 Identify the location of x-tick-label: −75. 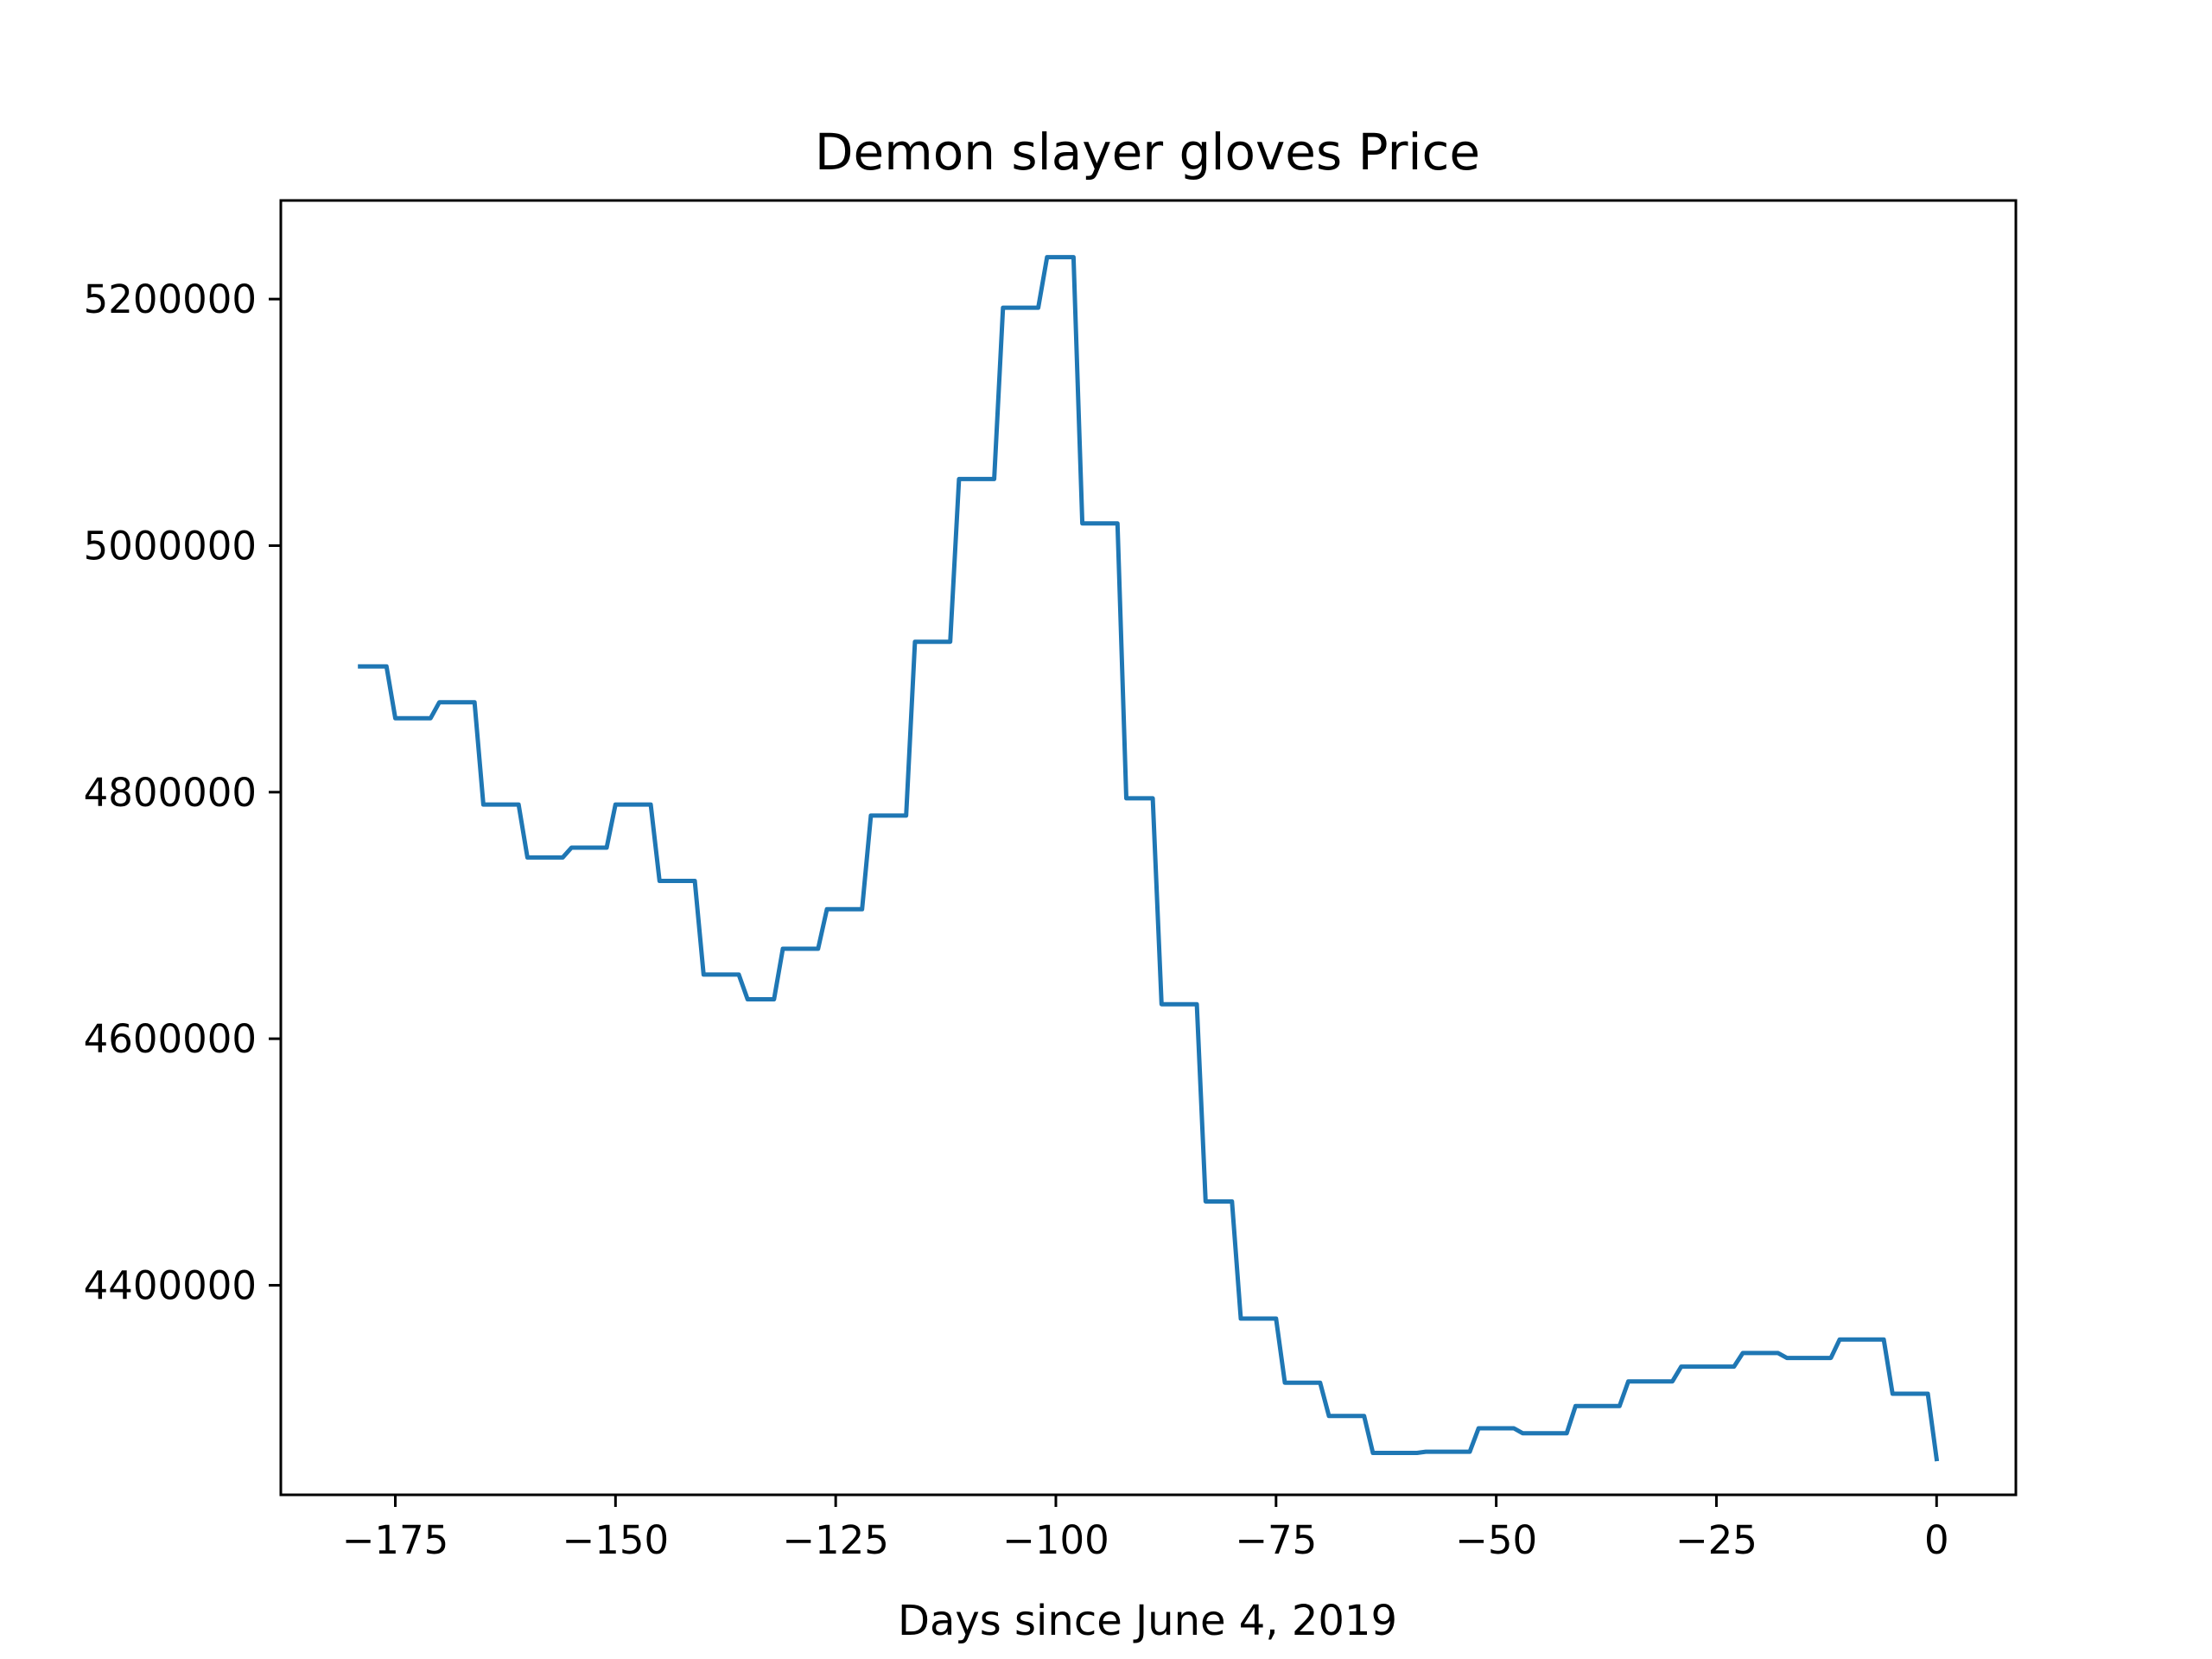
(1276, 1540).